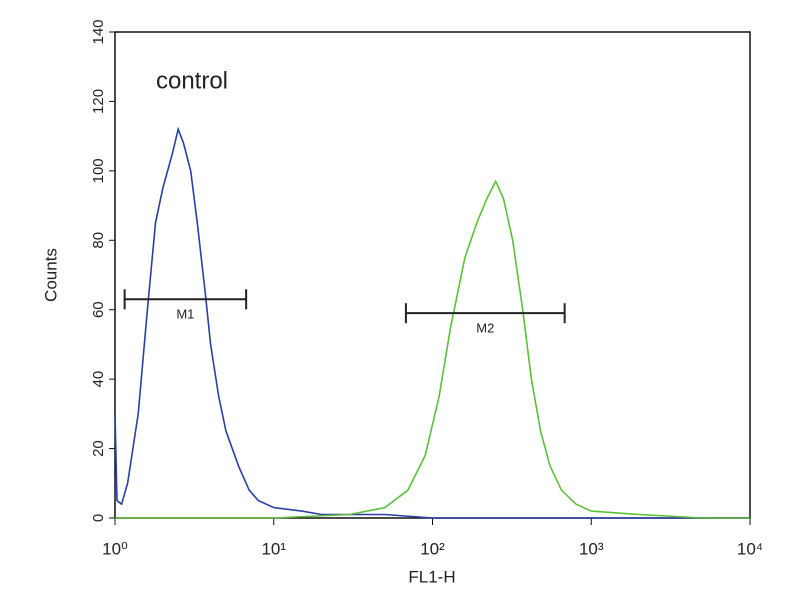 The height and width of the screenshot is (605, 800). What do you see at coordinates (98, 170) in the screenshot?
I see `y-tick-label: 100` at bounding box center [98, 170].